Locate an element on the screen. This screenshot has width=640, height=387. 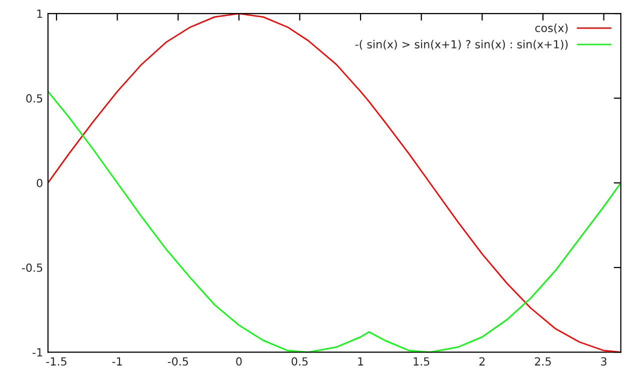
y-tick-label: -1 is located at coordinates (37, 352).